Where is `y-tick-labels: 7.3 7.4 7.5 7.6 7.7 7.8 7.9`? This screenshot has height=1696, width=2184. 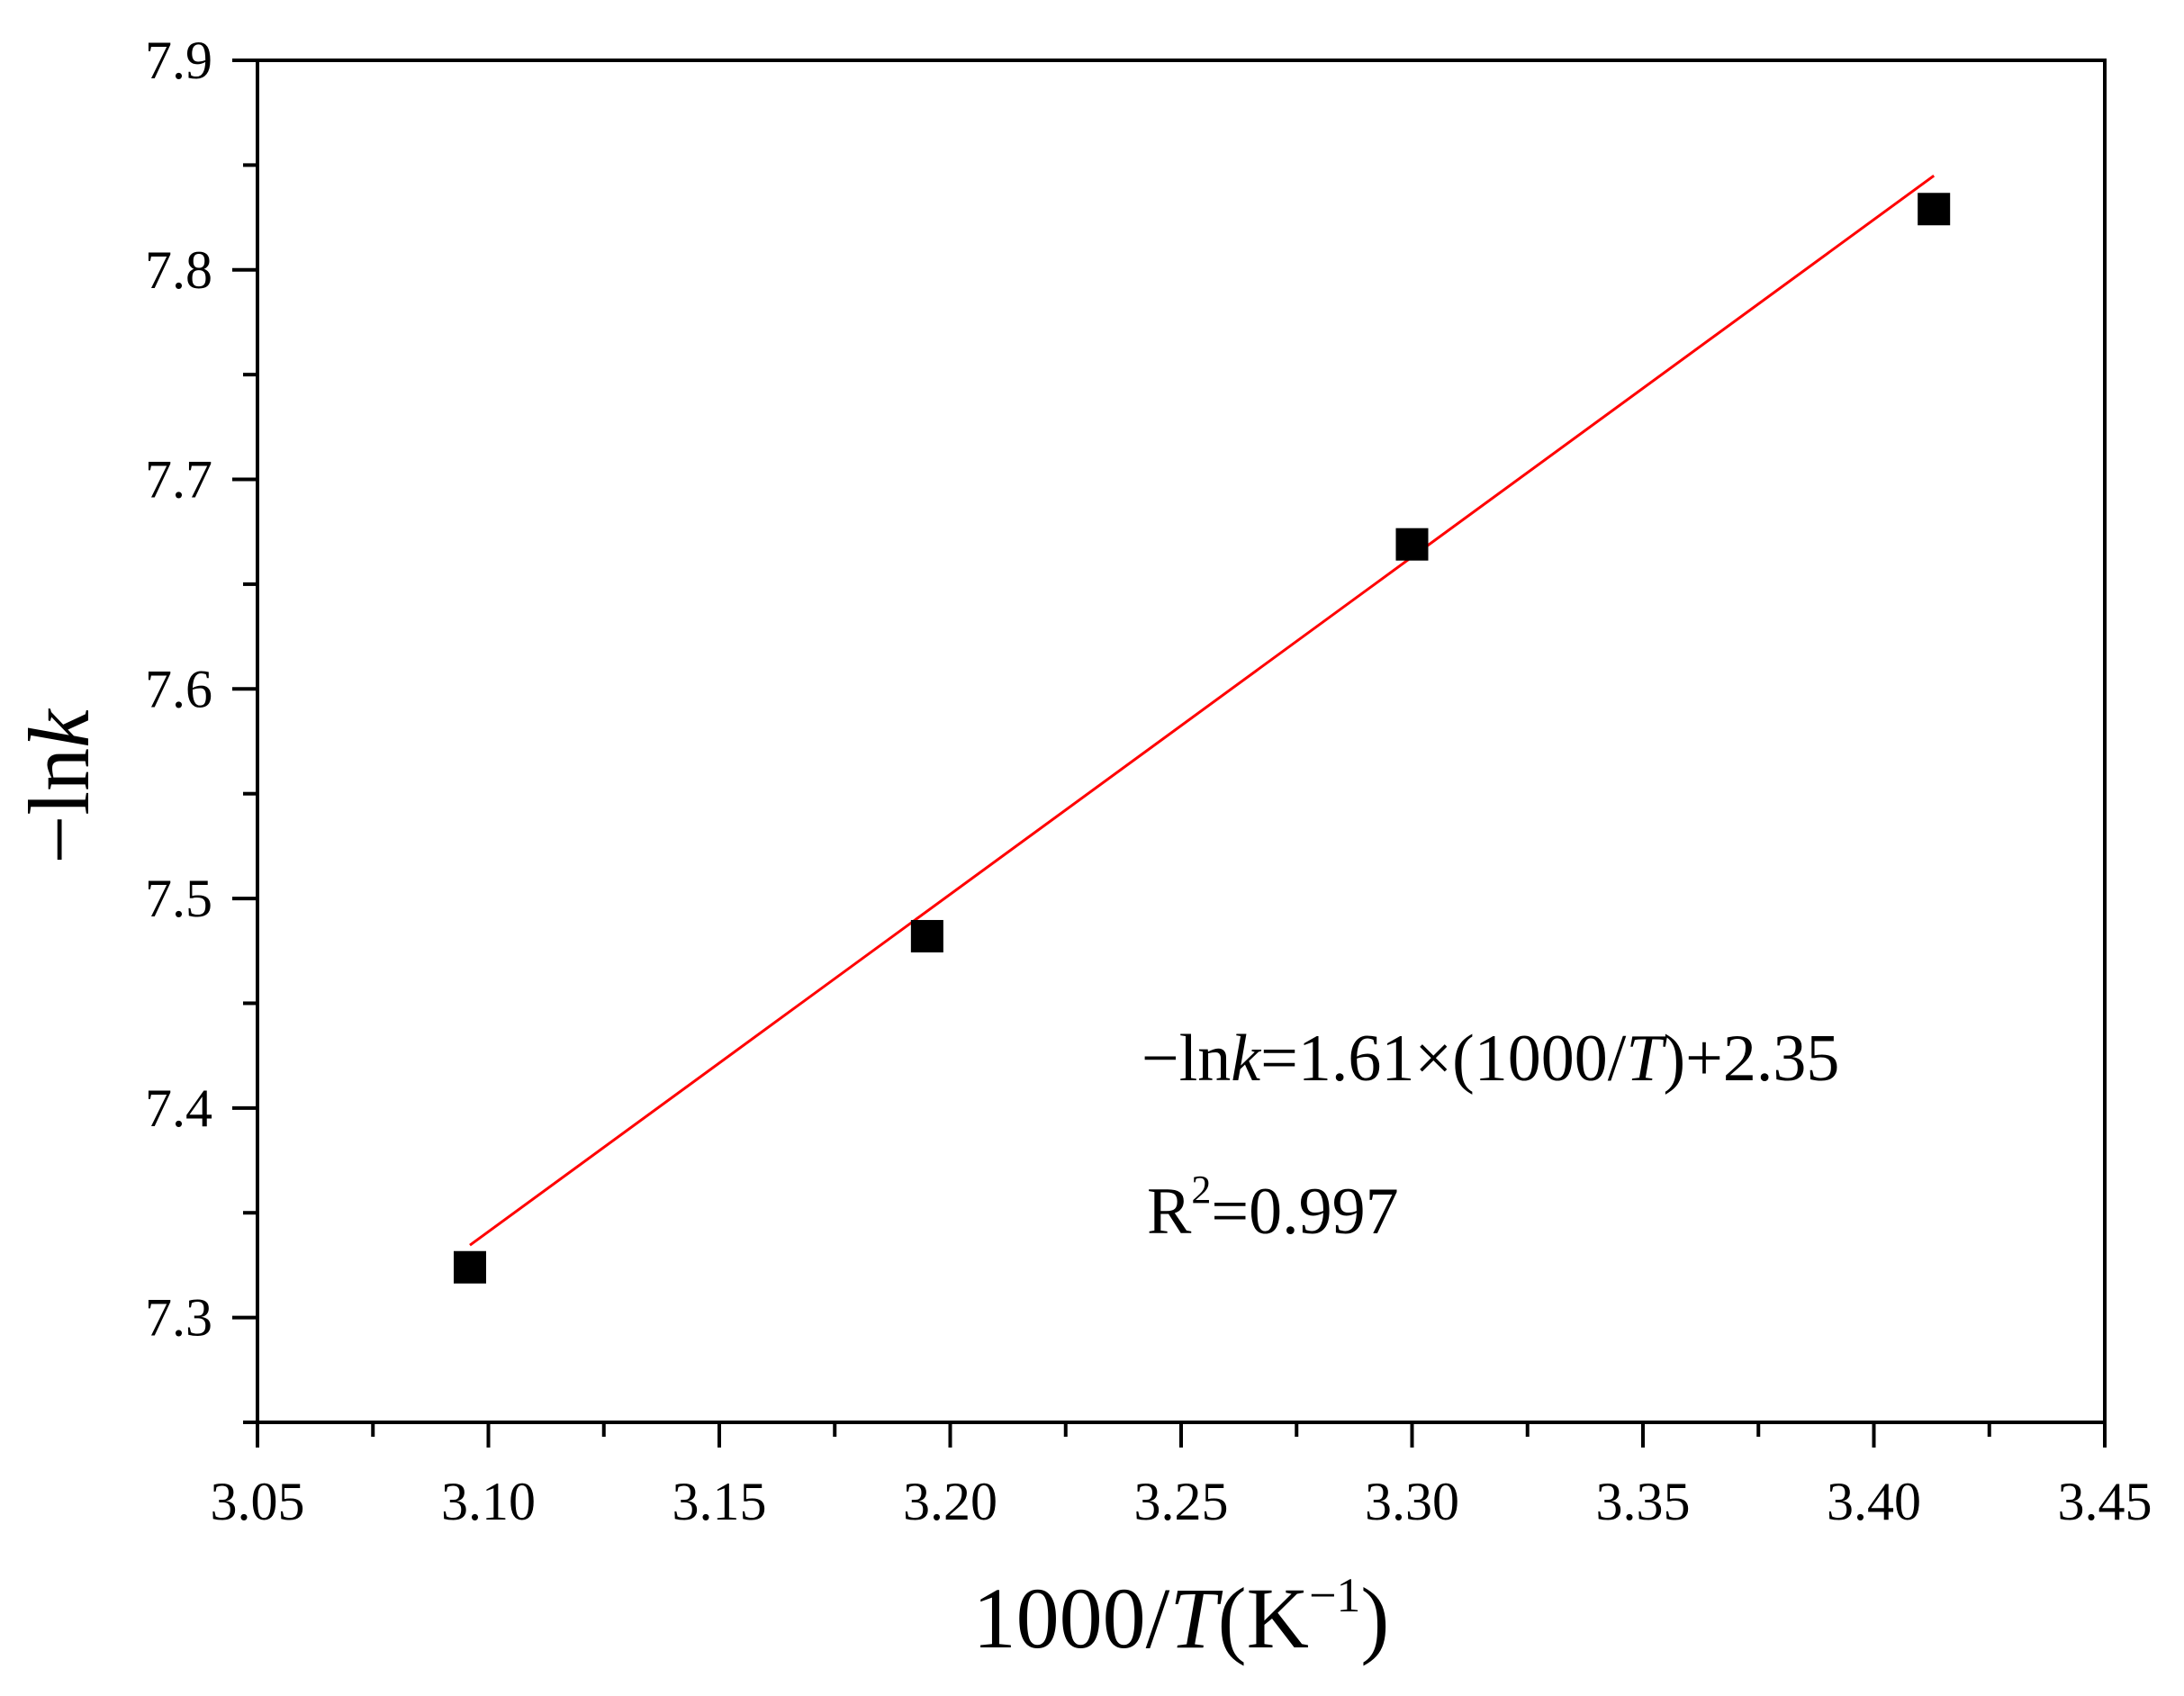
y-tick-labels: 7.3 7.4 7.5 7.6 7.7 7.8 7.9 is located at coordinates (178, 690).